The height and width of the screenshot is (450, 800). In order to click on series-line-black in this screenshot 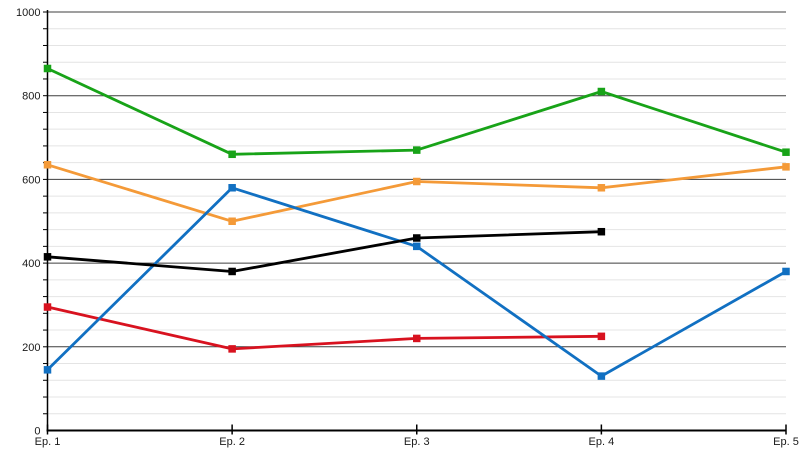, I will do `click(324, 251)`.